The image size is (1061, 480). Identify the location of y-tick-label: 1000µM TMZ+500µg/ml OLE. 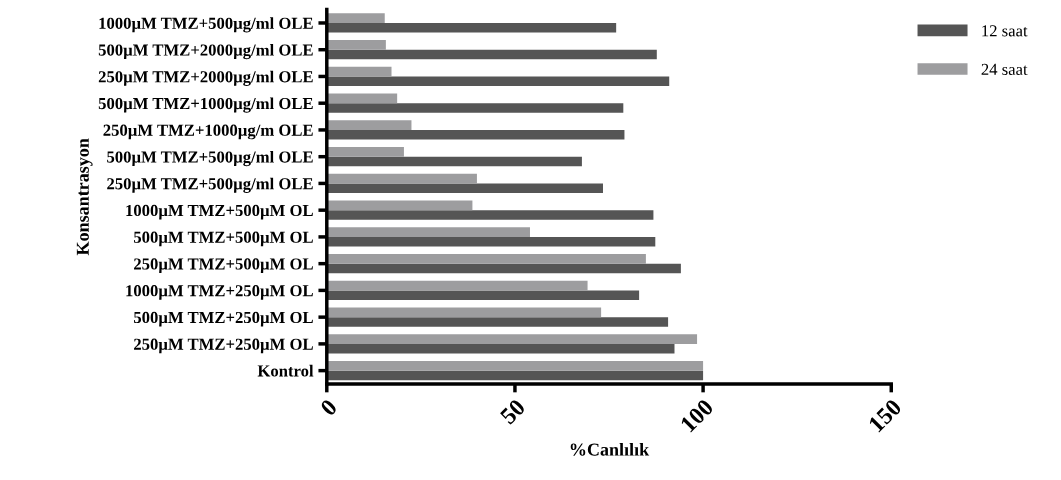
(206, 25).